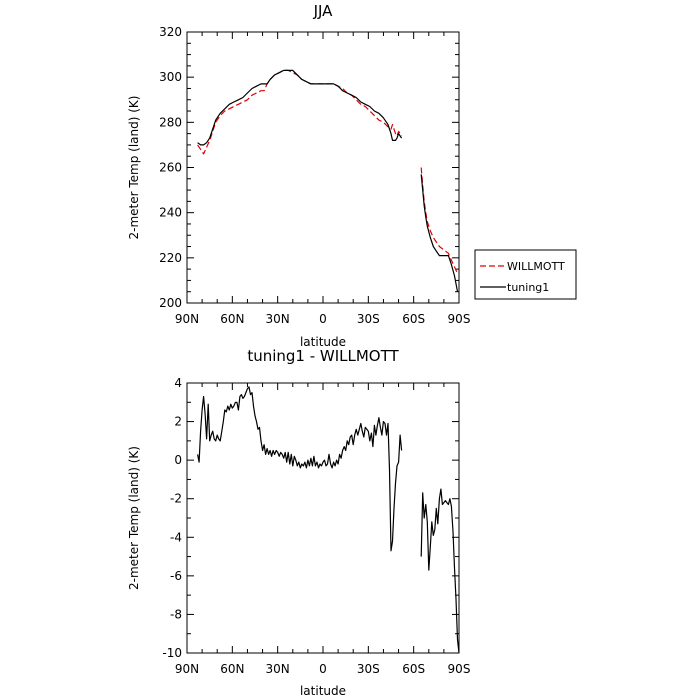 The image size is (700, 700). Describe the element at coordinates (178, 422) in the screenshot. I see `y-tick-label: 2` at that location.